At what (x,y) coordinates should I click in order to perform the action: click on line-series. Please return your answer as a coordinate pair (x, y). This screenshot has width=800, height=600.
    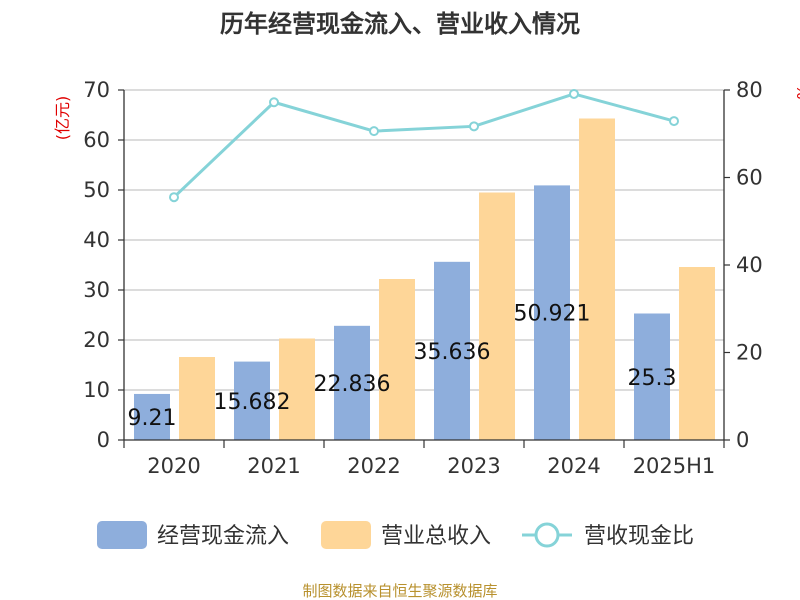
    Looking at the image, I should click on (424, 145).